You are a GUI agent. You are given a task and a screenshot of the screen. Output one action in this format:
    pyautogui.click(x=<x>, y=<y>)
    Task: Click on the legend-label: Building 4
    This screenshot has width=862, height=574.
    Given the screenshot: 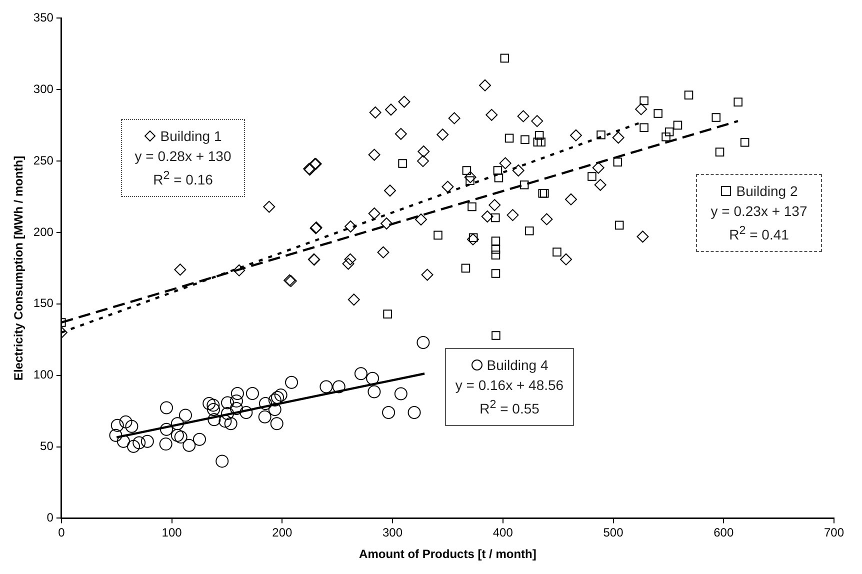 What is the action you would take?
    pyautogui.click(x=518, y=365)
    